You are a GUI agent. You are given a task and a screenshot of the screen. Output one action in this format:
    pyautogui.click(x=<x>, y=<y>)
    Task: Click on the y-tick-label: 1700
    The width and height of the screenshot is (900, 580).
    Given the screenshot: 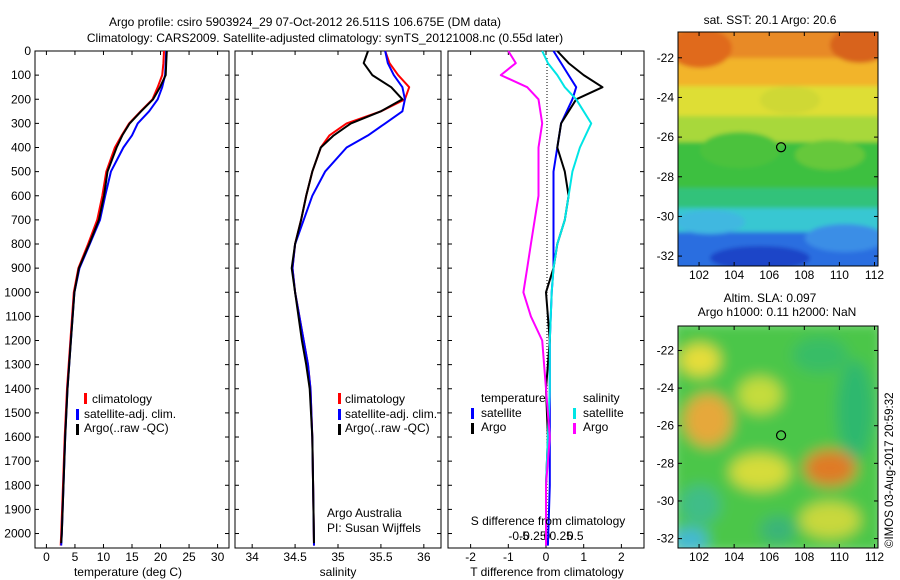 What is the action you would take?
    pyautogui.click(x=17, y=461)
    